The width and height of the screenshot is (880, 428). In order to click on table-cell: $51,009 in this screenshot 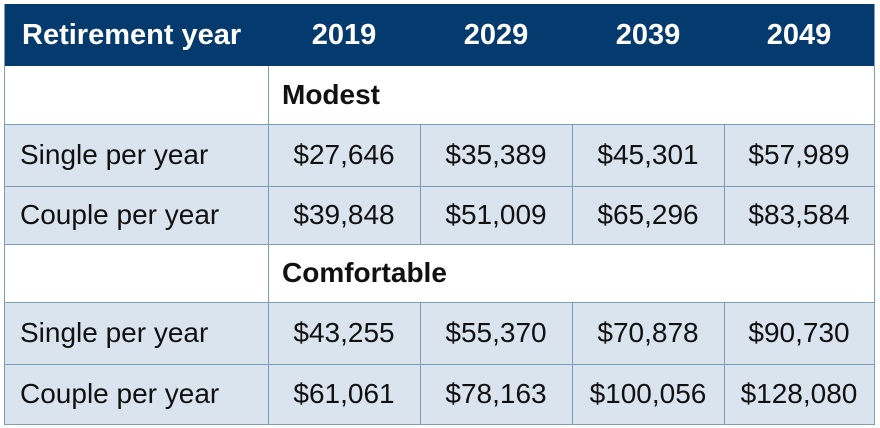, I will do `click(496, 215)`.